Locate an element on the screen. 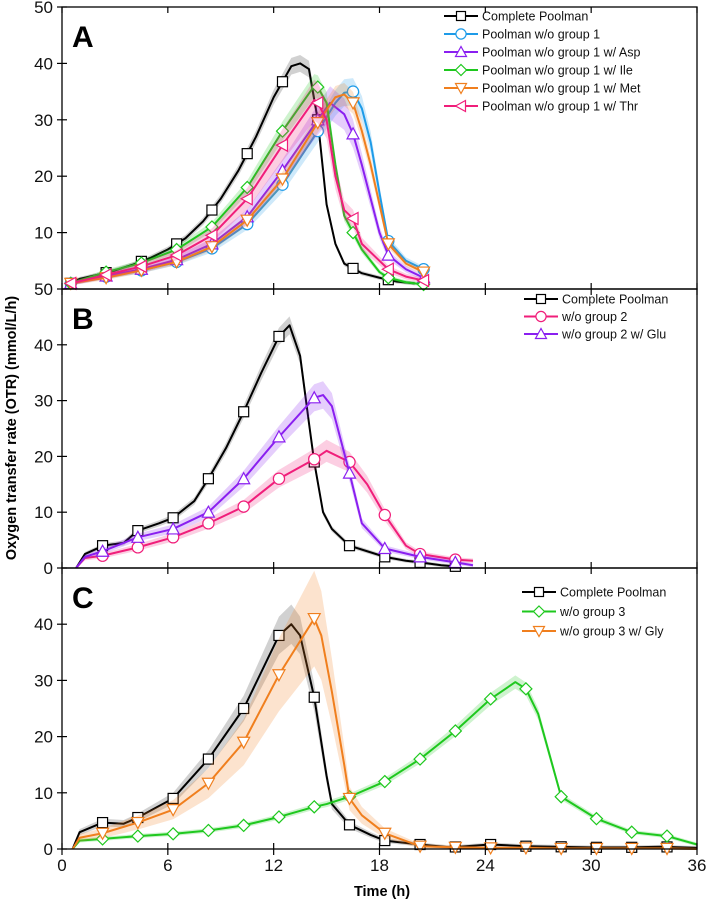 Image resolution: width=708 pixels, height=911 pixels. legend-item: Poolman w/o group 1 w/ Thr is located at coordinates (541, 106).